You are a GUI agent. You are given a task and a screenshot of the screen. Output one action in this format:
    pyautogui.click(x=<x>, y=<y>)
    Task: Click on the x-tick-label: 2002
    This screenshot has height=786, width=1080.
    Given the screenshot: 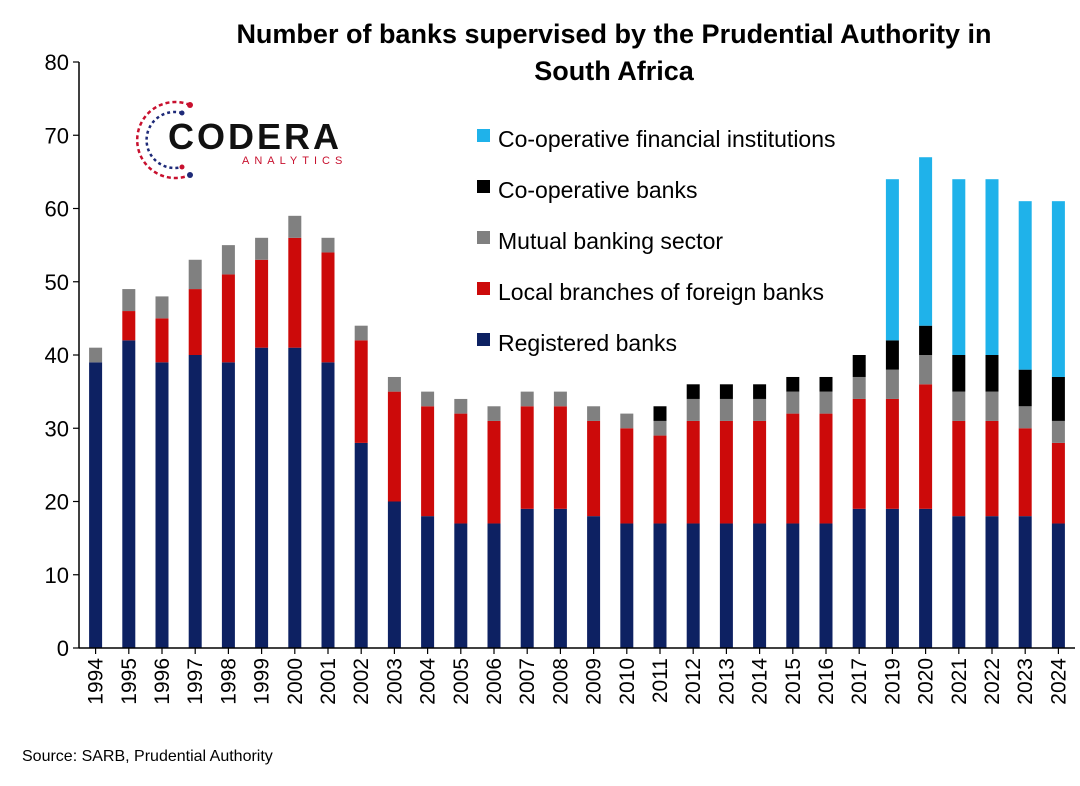 What is the action you would take?
    pyautogui.click(x=361, y=681)
    